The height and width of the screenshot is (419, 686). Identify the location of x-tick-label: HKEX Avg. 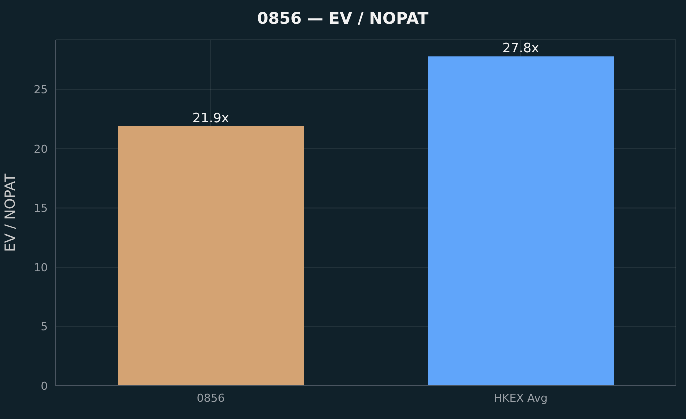
(521, 398).